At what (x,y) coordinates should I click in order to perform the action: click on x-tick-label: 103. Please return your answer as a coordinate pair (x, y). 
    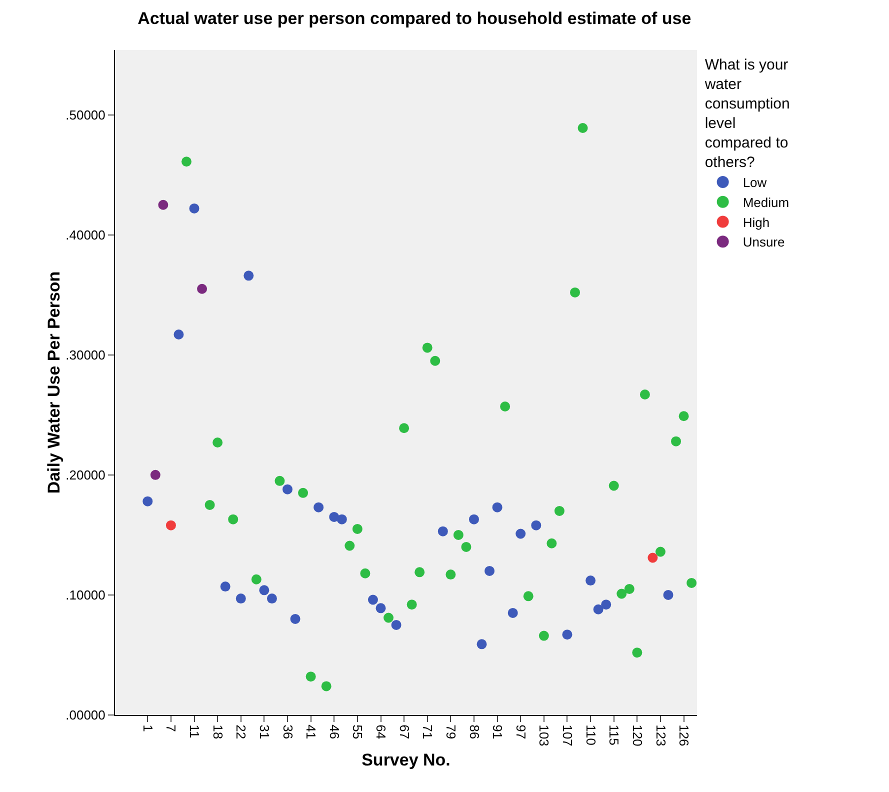
    Looking at the image, I should click on (544, 735).